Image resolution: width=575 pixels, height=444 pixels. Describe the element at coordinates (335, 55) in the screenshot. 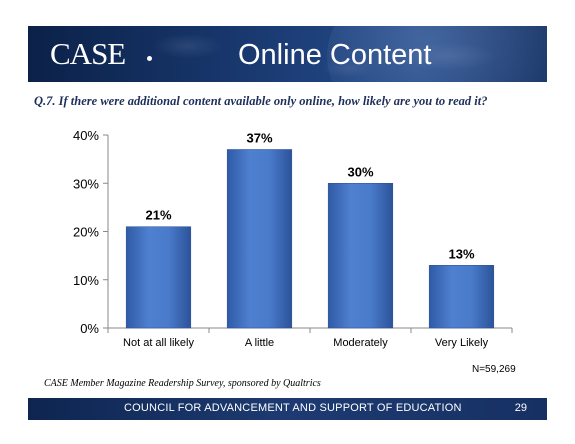

I see `slide-title: Online Content` at that location.